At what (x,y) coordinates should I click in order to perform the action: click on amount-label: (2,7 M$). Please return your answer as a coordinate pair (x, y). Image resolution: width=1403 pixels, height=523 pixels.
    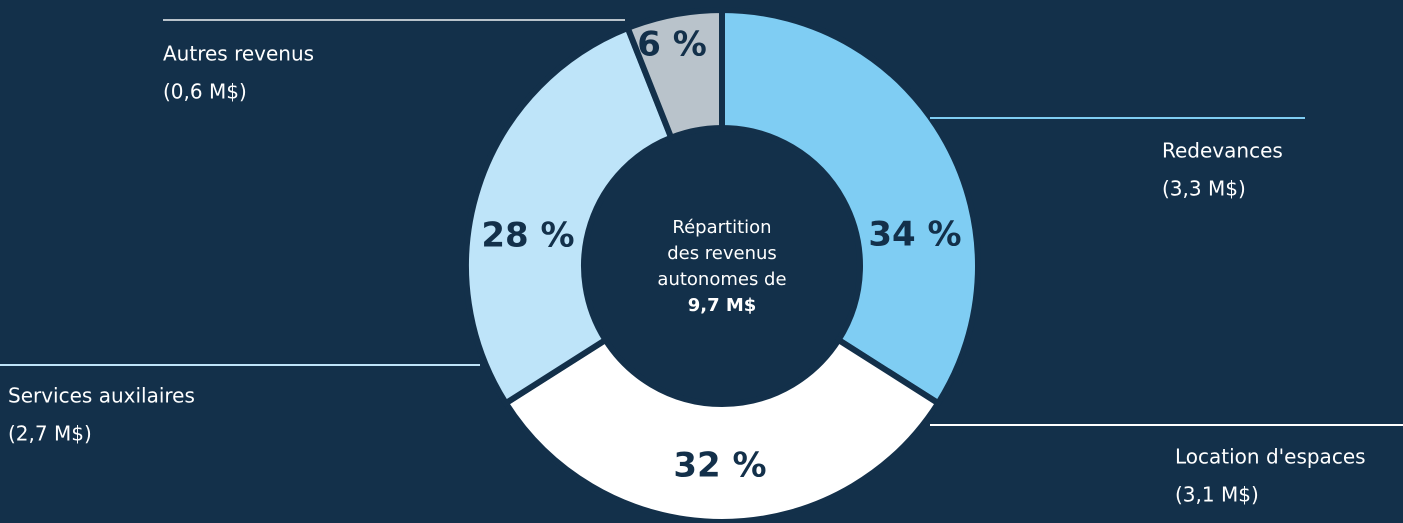
    Looking at the image, I should click on (50, 434).